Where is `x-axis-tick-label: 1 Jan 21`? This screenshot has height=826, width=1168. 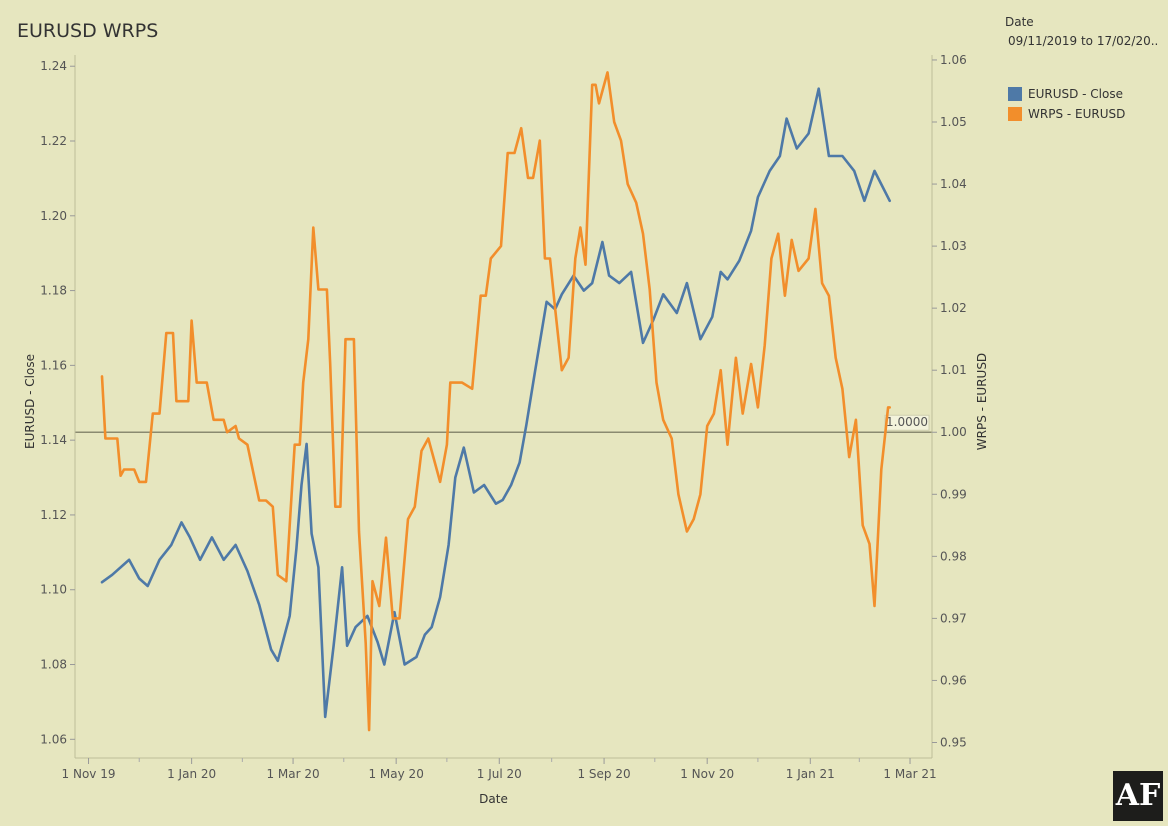 x-axis-tick-label: 1 Jan 21 is located at coordinates (810, 774).